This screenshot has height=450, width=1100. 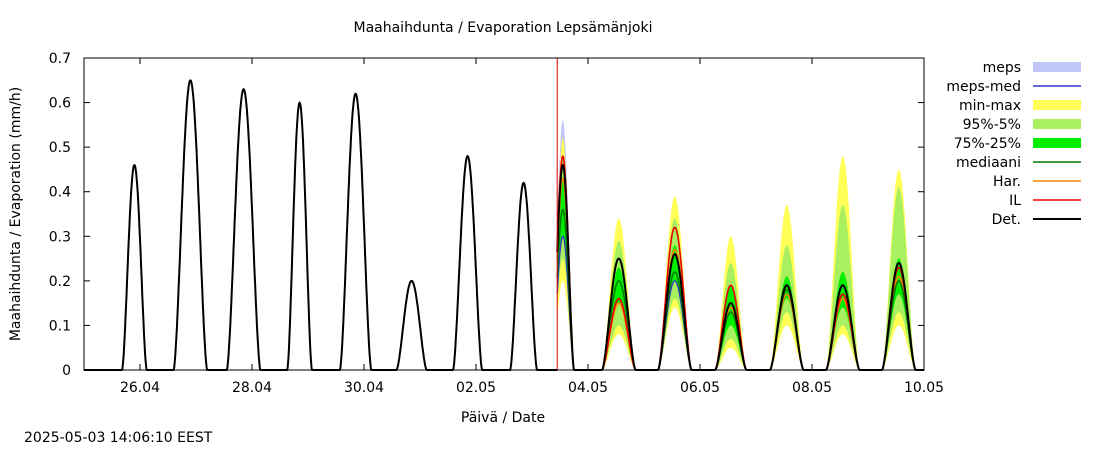 I want to click on y-tick-label: 0.2, so click(x=60, y=282).